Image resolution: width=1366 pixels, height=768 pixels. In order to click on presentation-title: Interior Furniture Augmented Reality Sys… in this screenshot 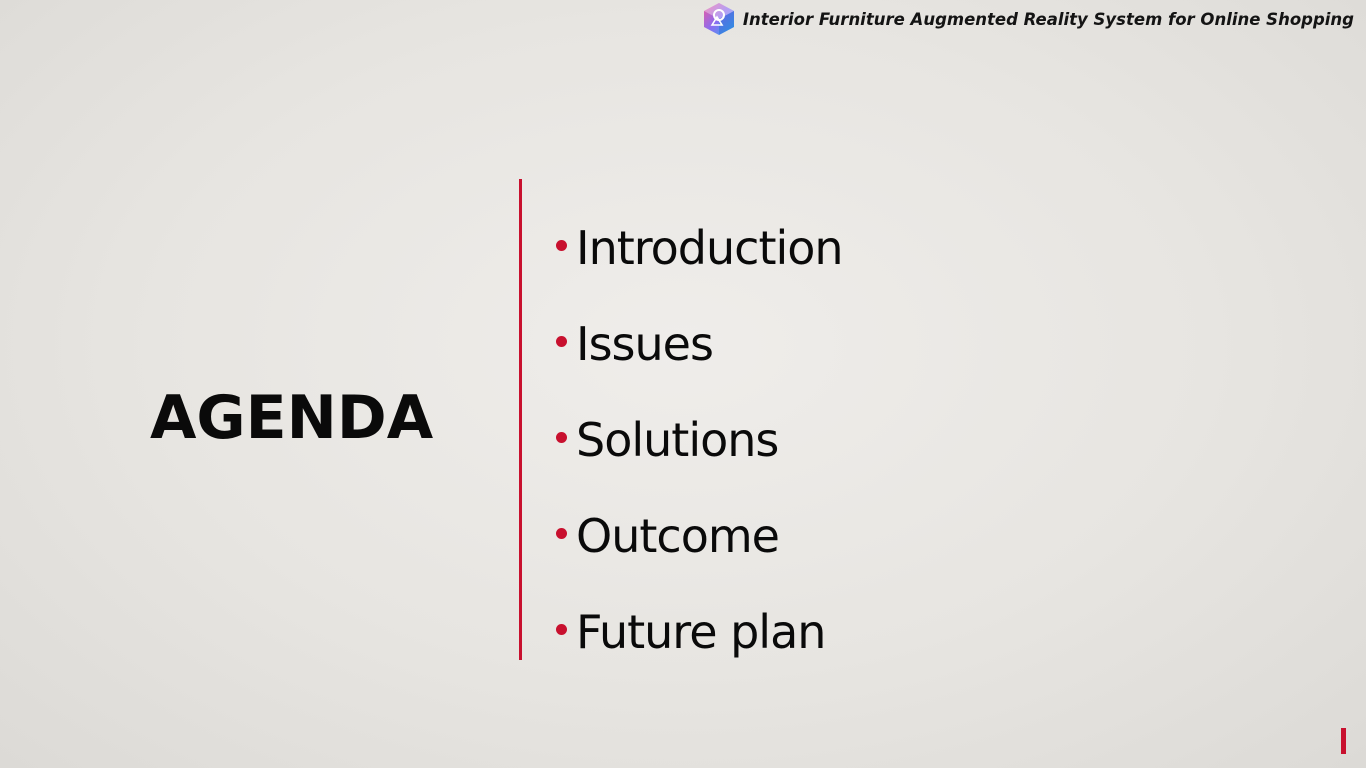, I will do `click(1048, 19)`.